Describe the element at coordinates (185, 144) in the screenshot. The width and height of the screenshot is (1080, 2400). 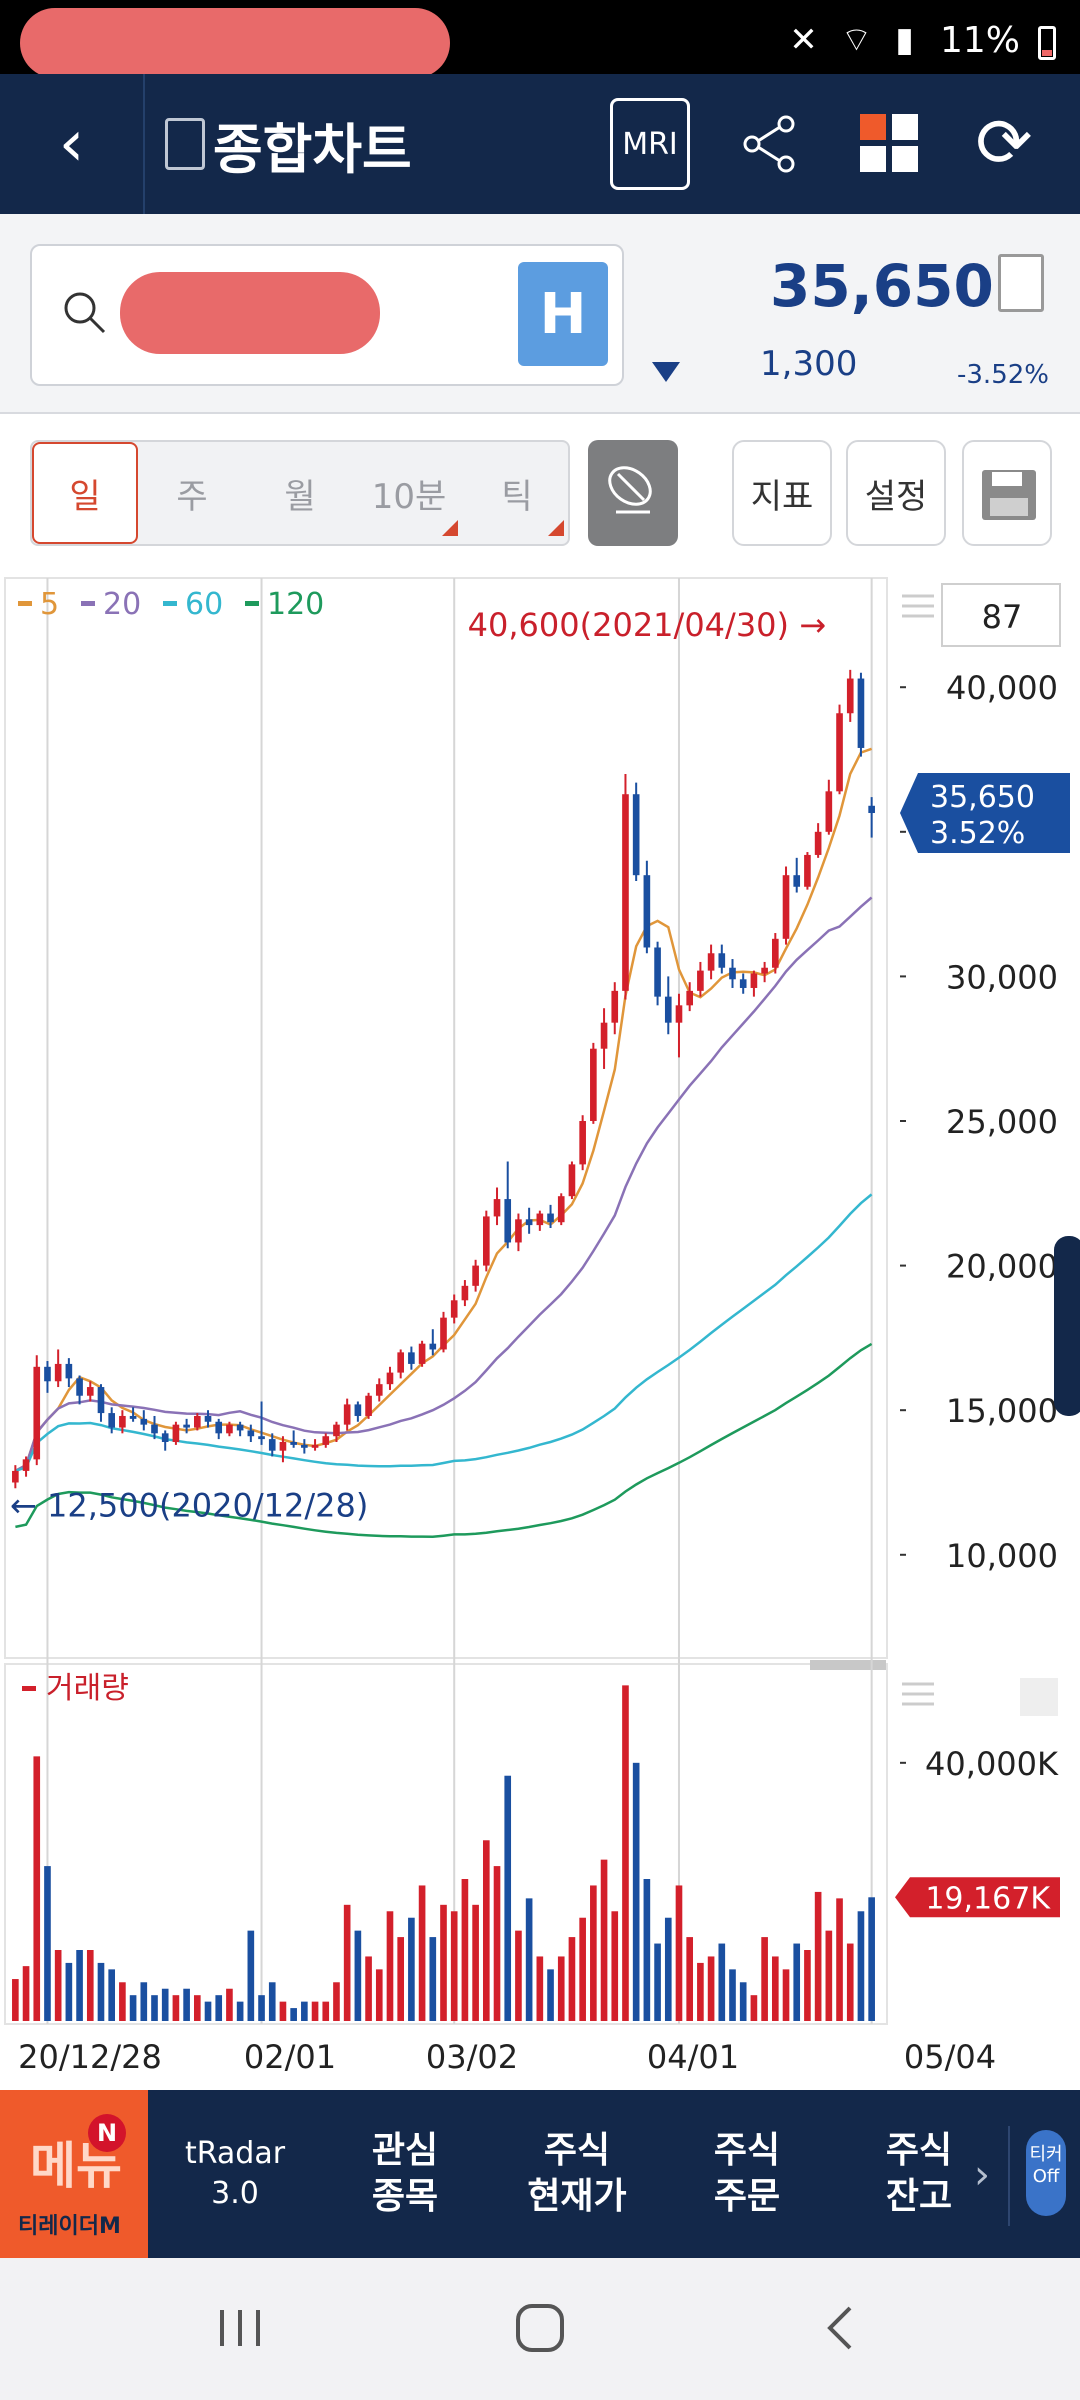
I see `rotate-screen-icon` at that location.